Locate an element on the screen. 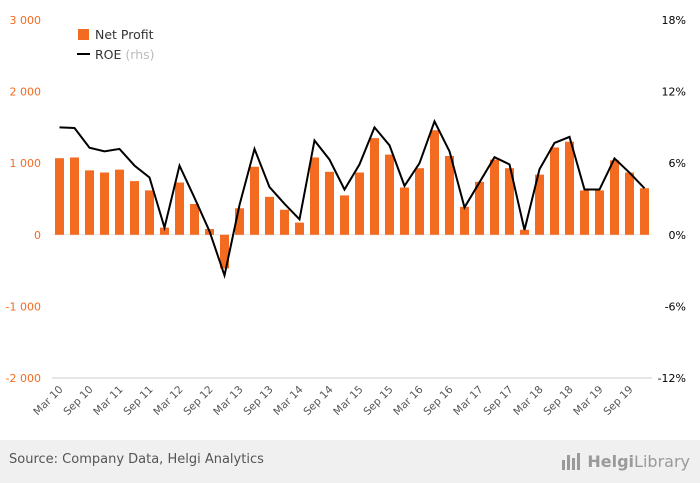  x-axis-tick-label: Sep 15 is located at coordinates (378, 401).